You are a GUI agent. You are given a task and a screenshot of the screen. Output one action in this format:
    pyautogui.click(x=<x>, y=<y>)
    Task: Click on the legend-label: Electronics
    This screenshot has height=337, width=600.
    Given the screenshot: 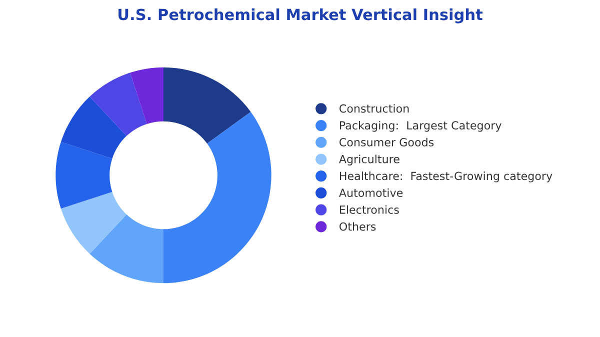 What is the action you would take?
    pyautogui.click(x=369, y=209)
    